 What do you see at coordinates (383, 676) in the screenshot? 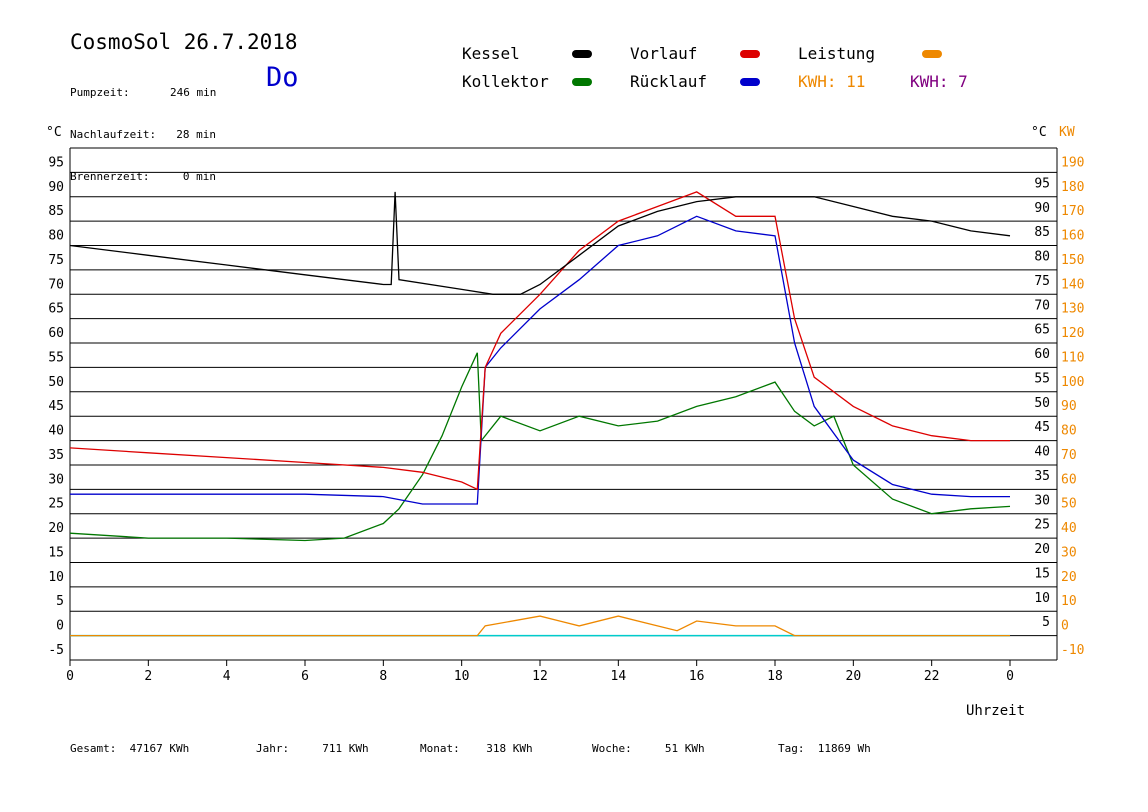
I see `x-tick-label: 8` at bounding box center [383, 676].